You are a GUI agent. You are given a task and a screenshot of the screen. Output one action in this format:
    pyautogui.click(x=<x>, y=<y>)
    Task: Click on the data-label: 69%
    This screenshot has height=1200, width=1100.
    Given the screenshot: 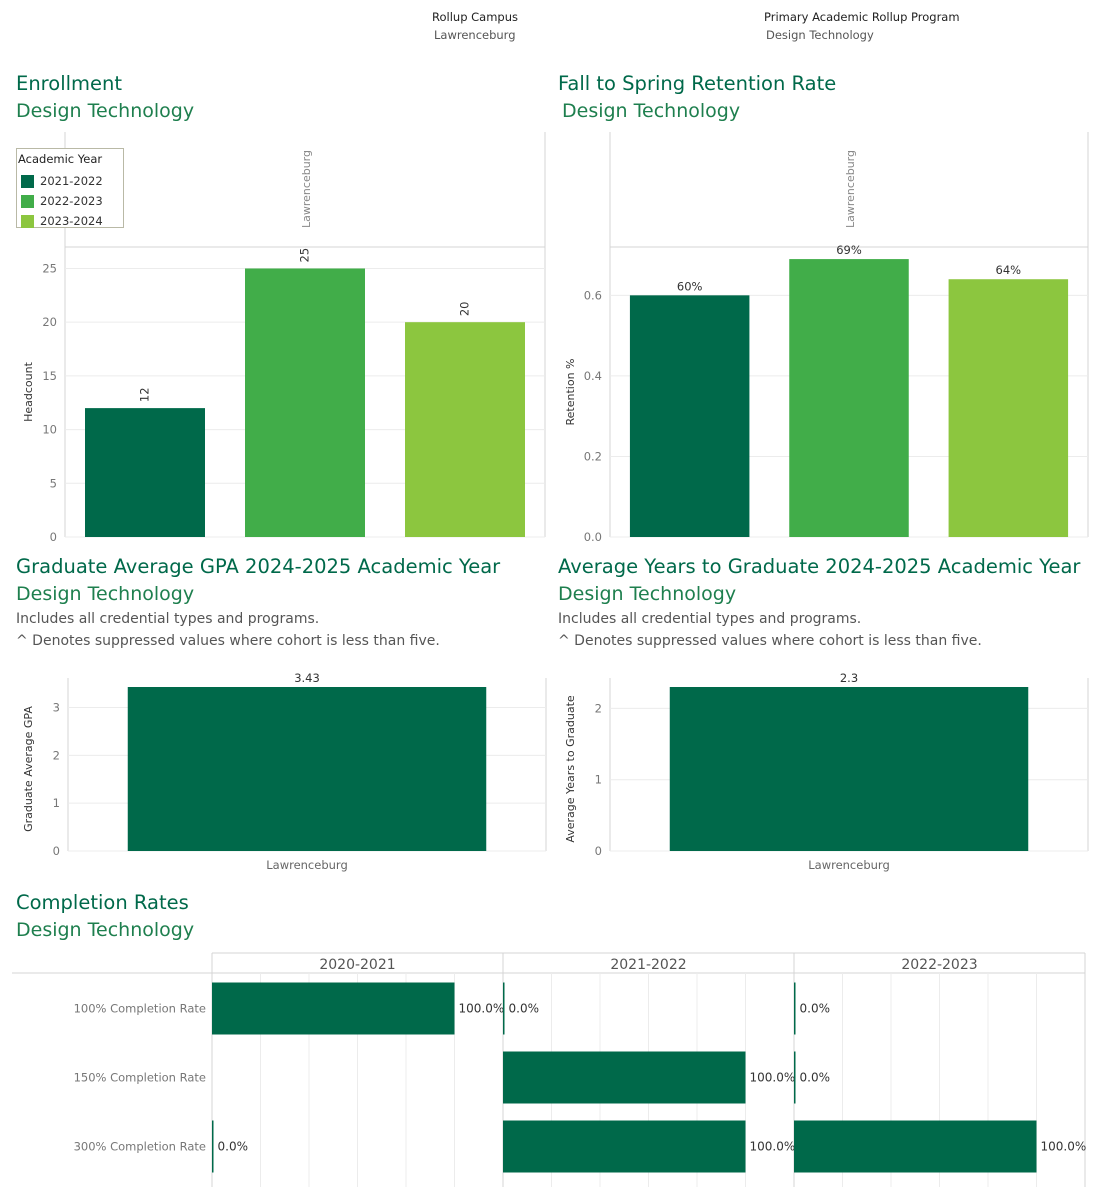 What is the action you would take?
    pyautogui.click(x=849, y=250)
    